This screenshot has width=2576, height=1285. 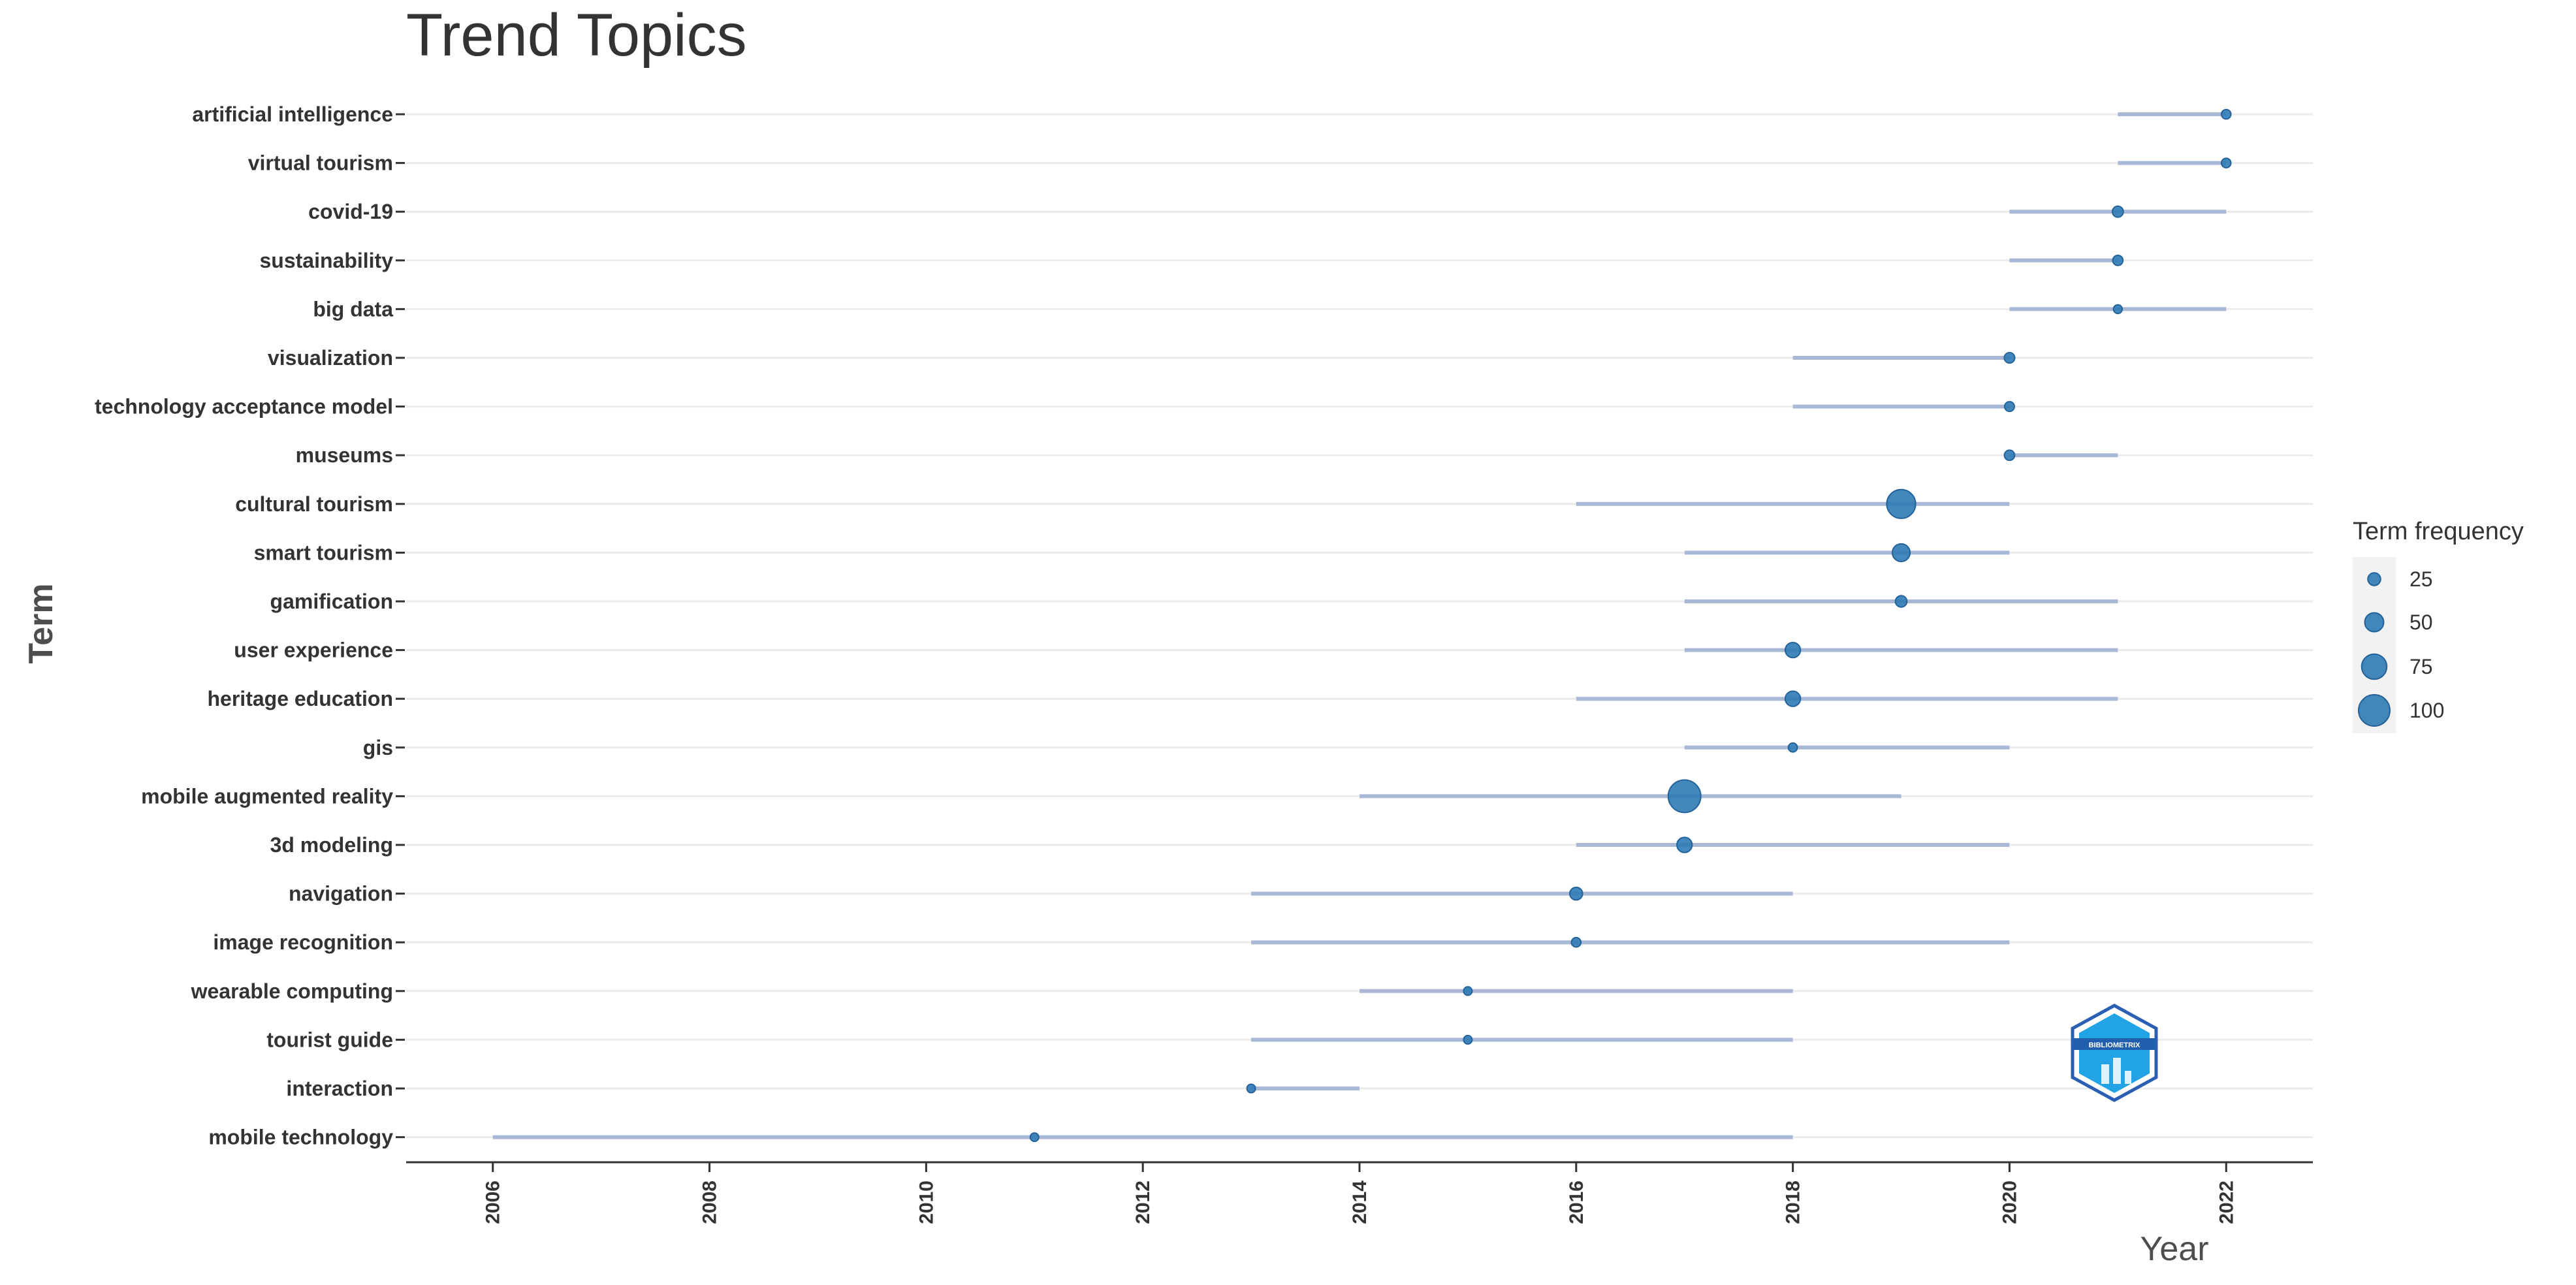 What do you see at coordinates (2174, 1249) in the screenshot?
I see `x-axis-title: Year` at bounding box center [2174, 1249].